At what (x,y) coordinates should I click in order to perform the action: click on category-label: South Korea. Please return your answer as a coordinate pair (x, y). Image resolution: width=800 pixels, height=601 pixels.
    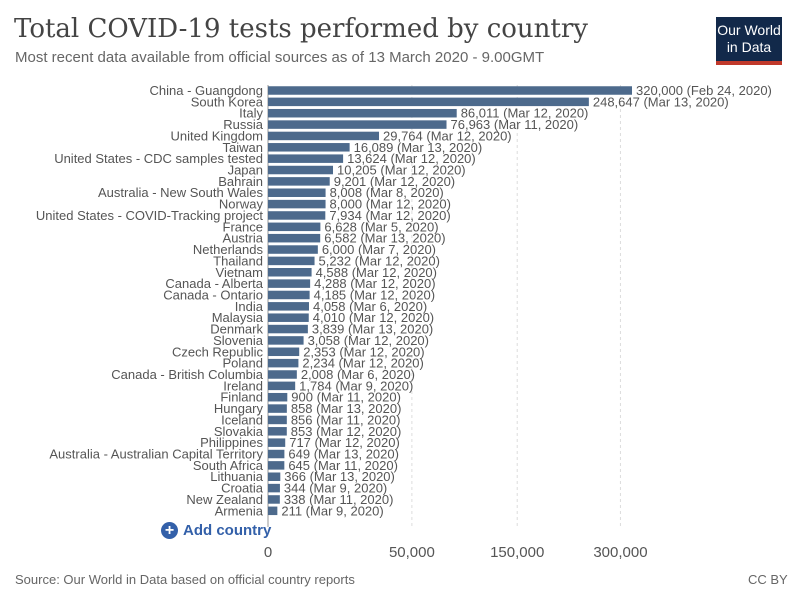
    Looking at the image, I should click on (227, 101).